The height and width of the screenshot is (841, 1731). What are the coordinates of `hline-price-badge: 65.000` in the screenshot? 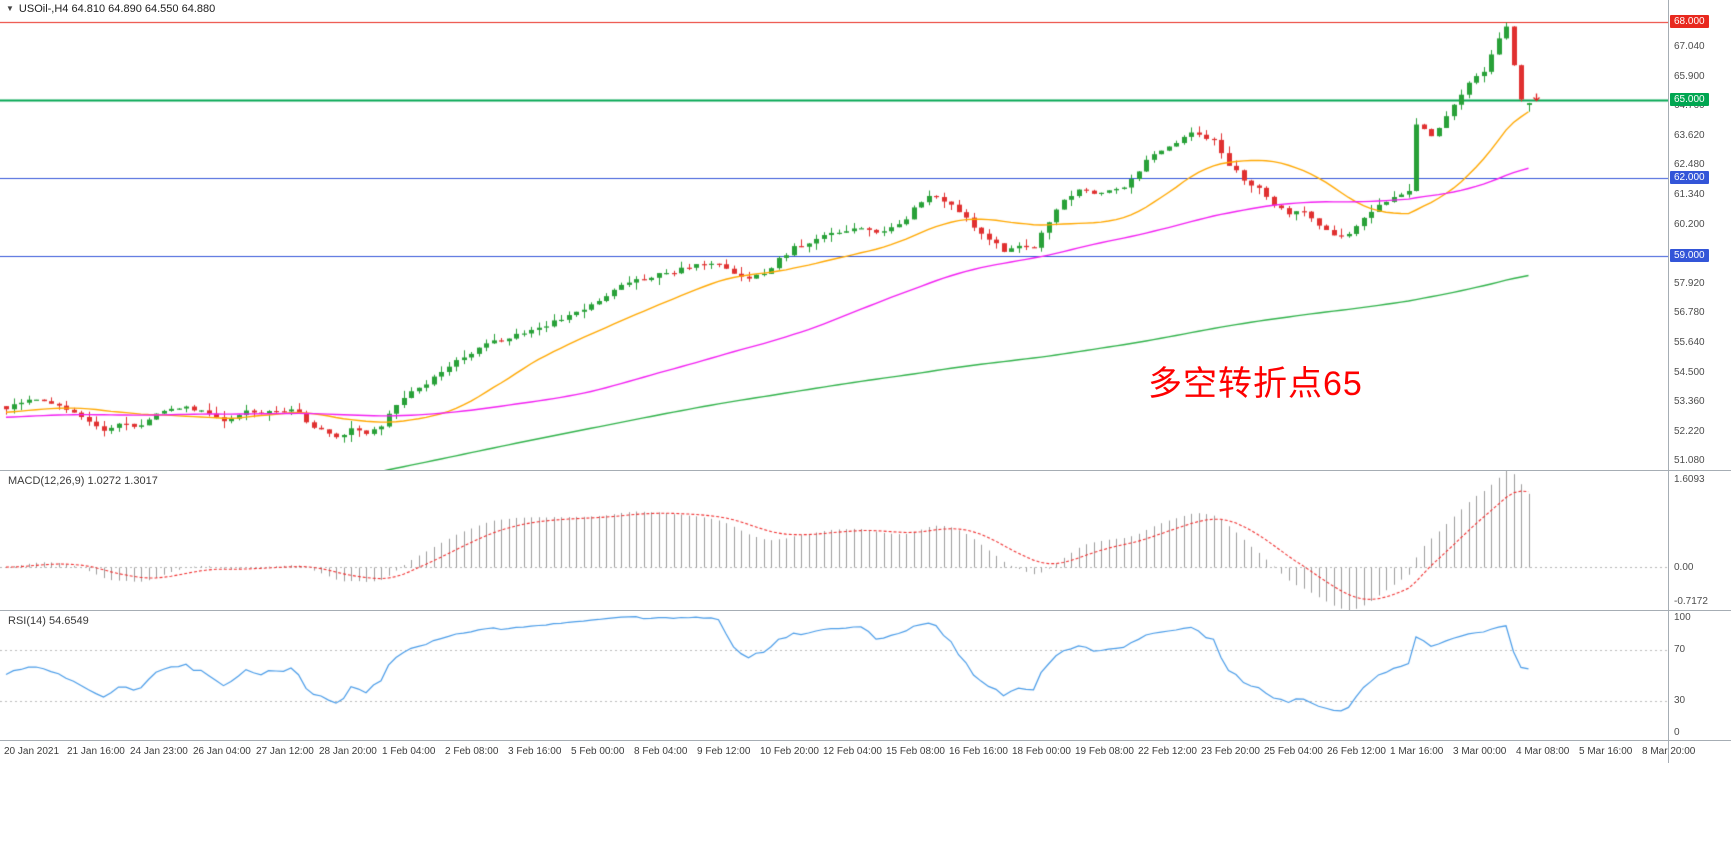 It's located at (1689, 99).